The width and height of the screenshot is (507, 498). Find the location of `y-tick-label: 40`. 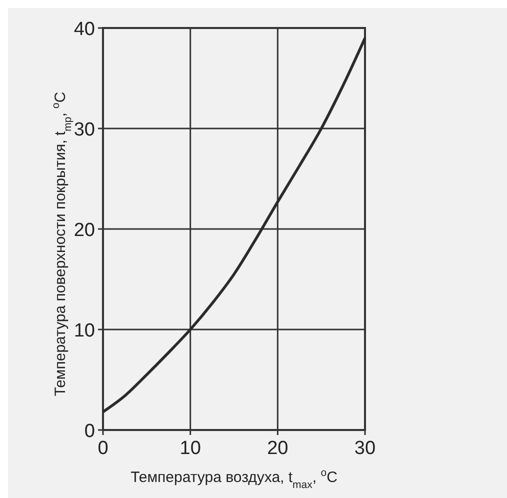

y-tick-label: 40 is located at coordinates (84, 29).